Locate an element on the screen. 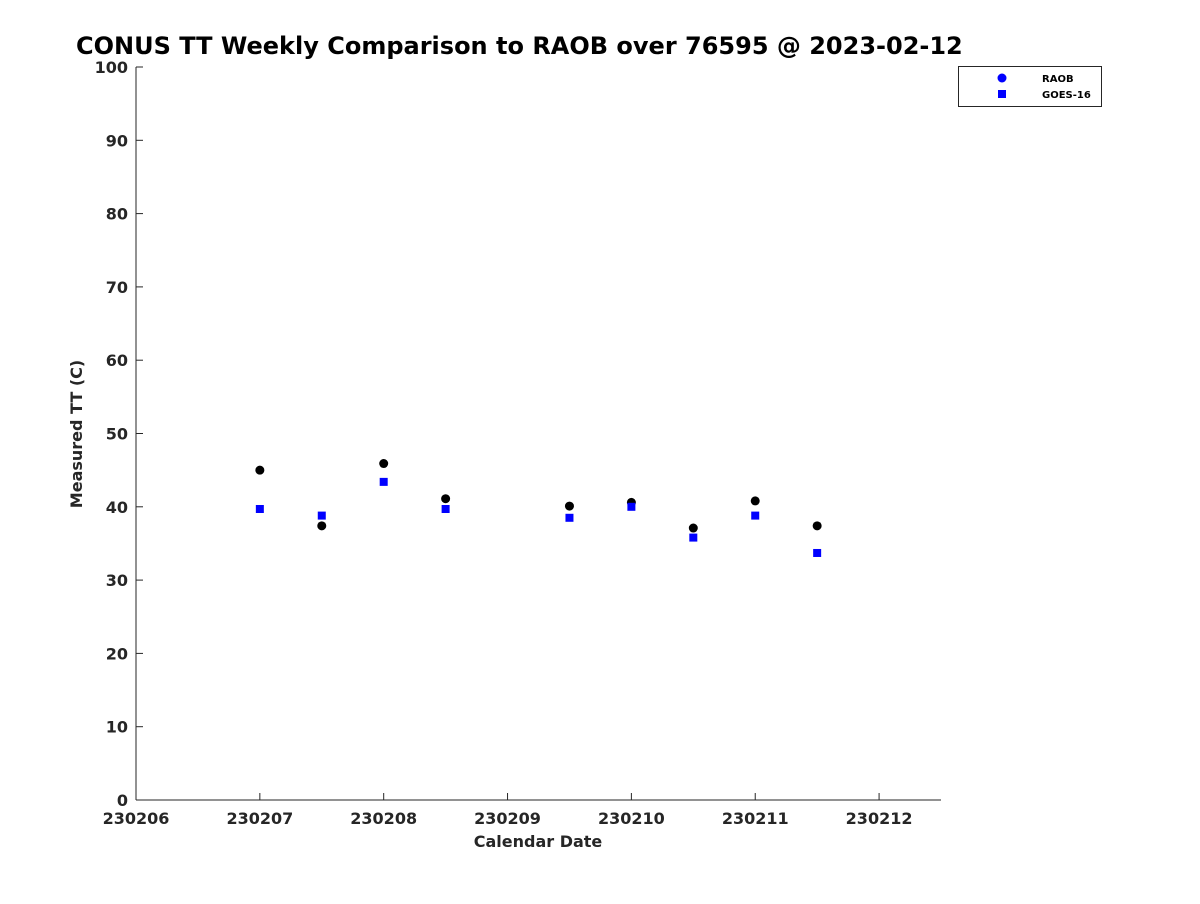 This screenshot has width=1200, height=904. x-tick-label: 230206 is located at coordinates (136, 818).